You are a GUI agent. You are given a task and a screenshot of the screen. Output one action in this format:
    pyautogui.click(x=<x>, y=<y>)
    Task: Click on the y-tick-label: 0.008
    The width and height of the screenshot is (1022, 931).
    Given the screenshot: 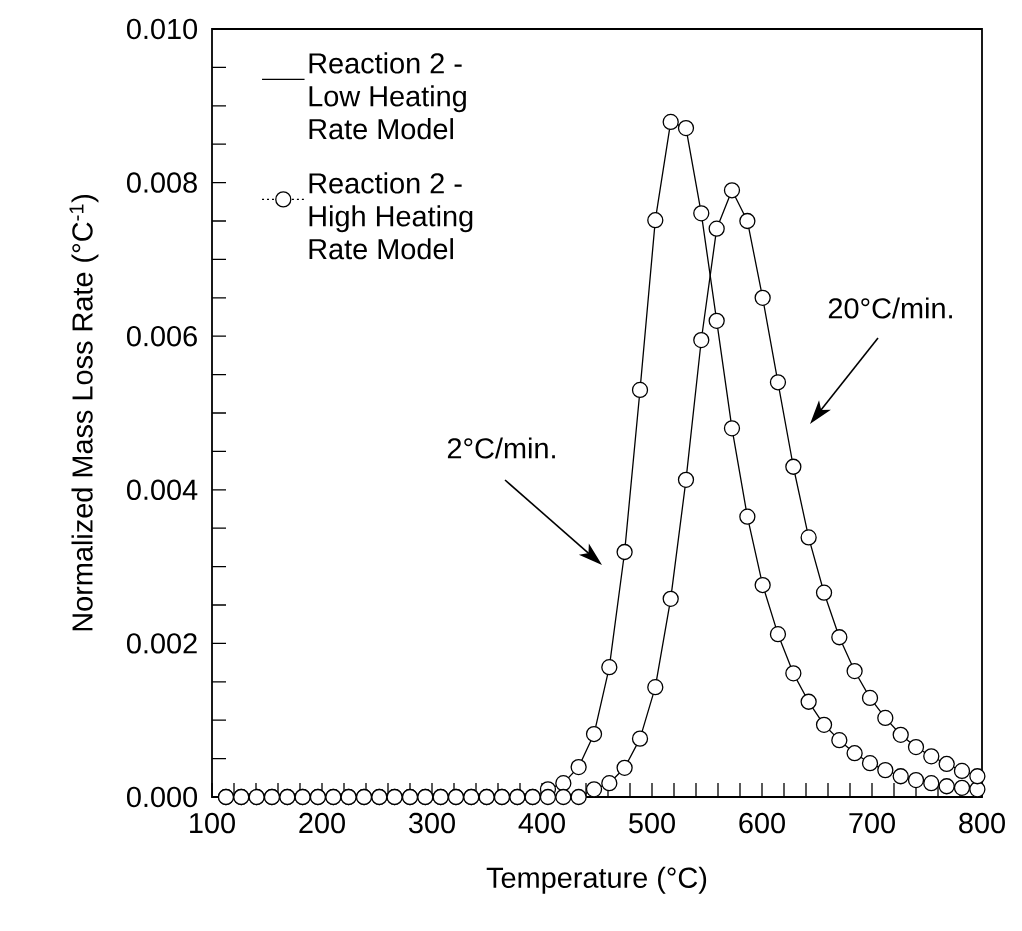 What is the action you would take?
    pyautogui.click(x=162, y=182)
    